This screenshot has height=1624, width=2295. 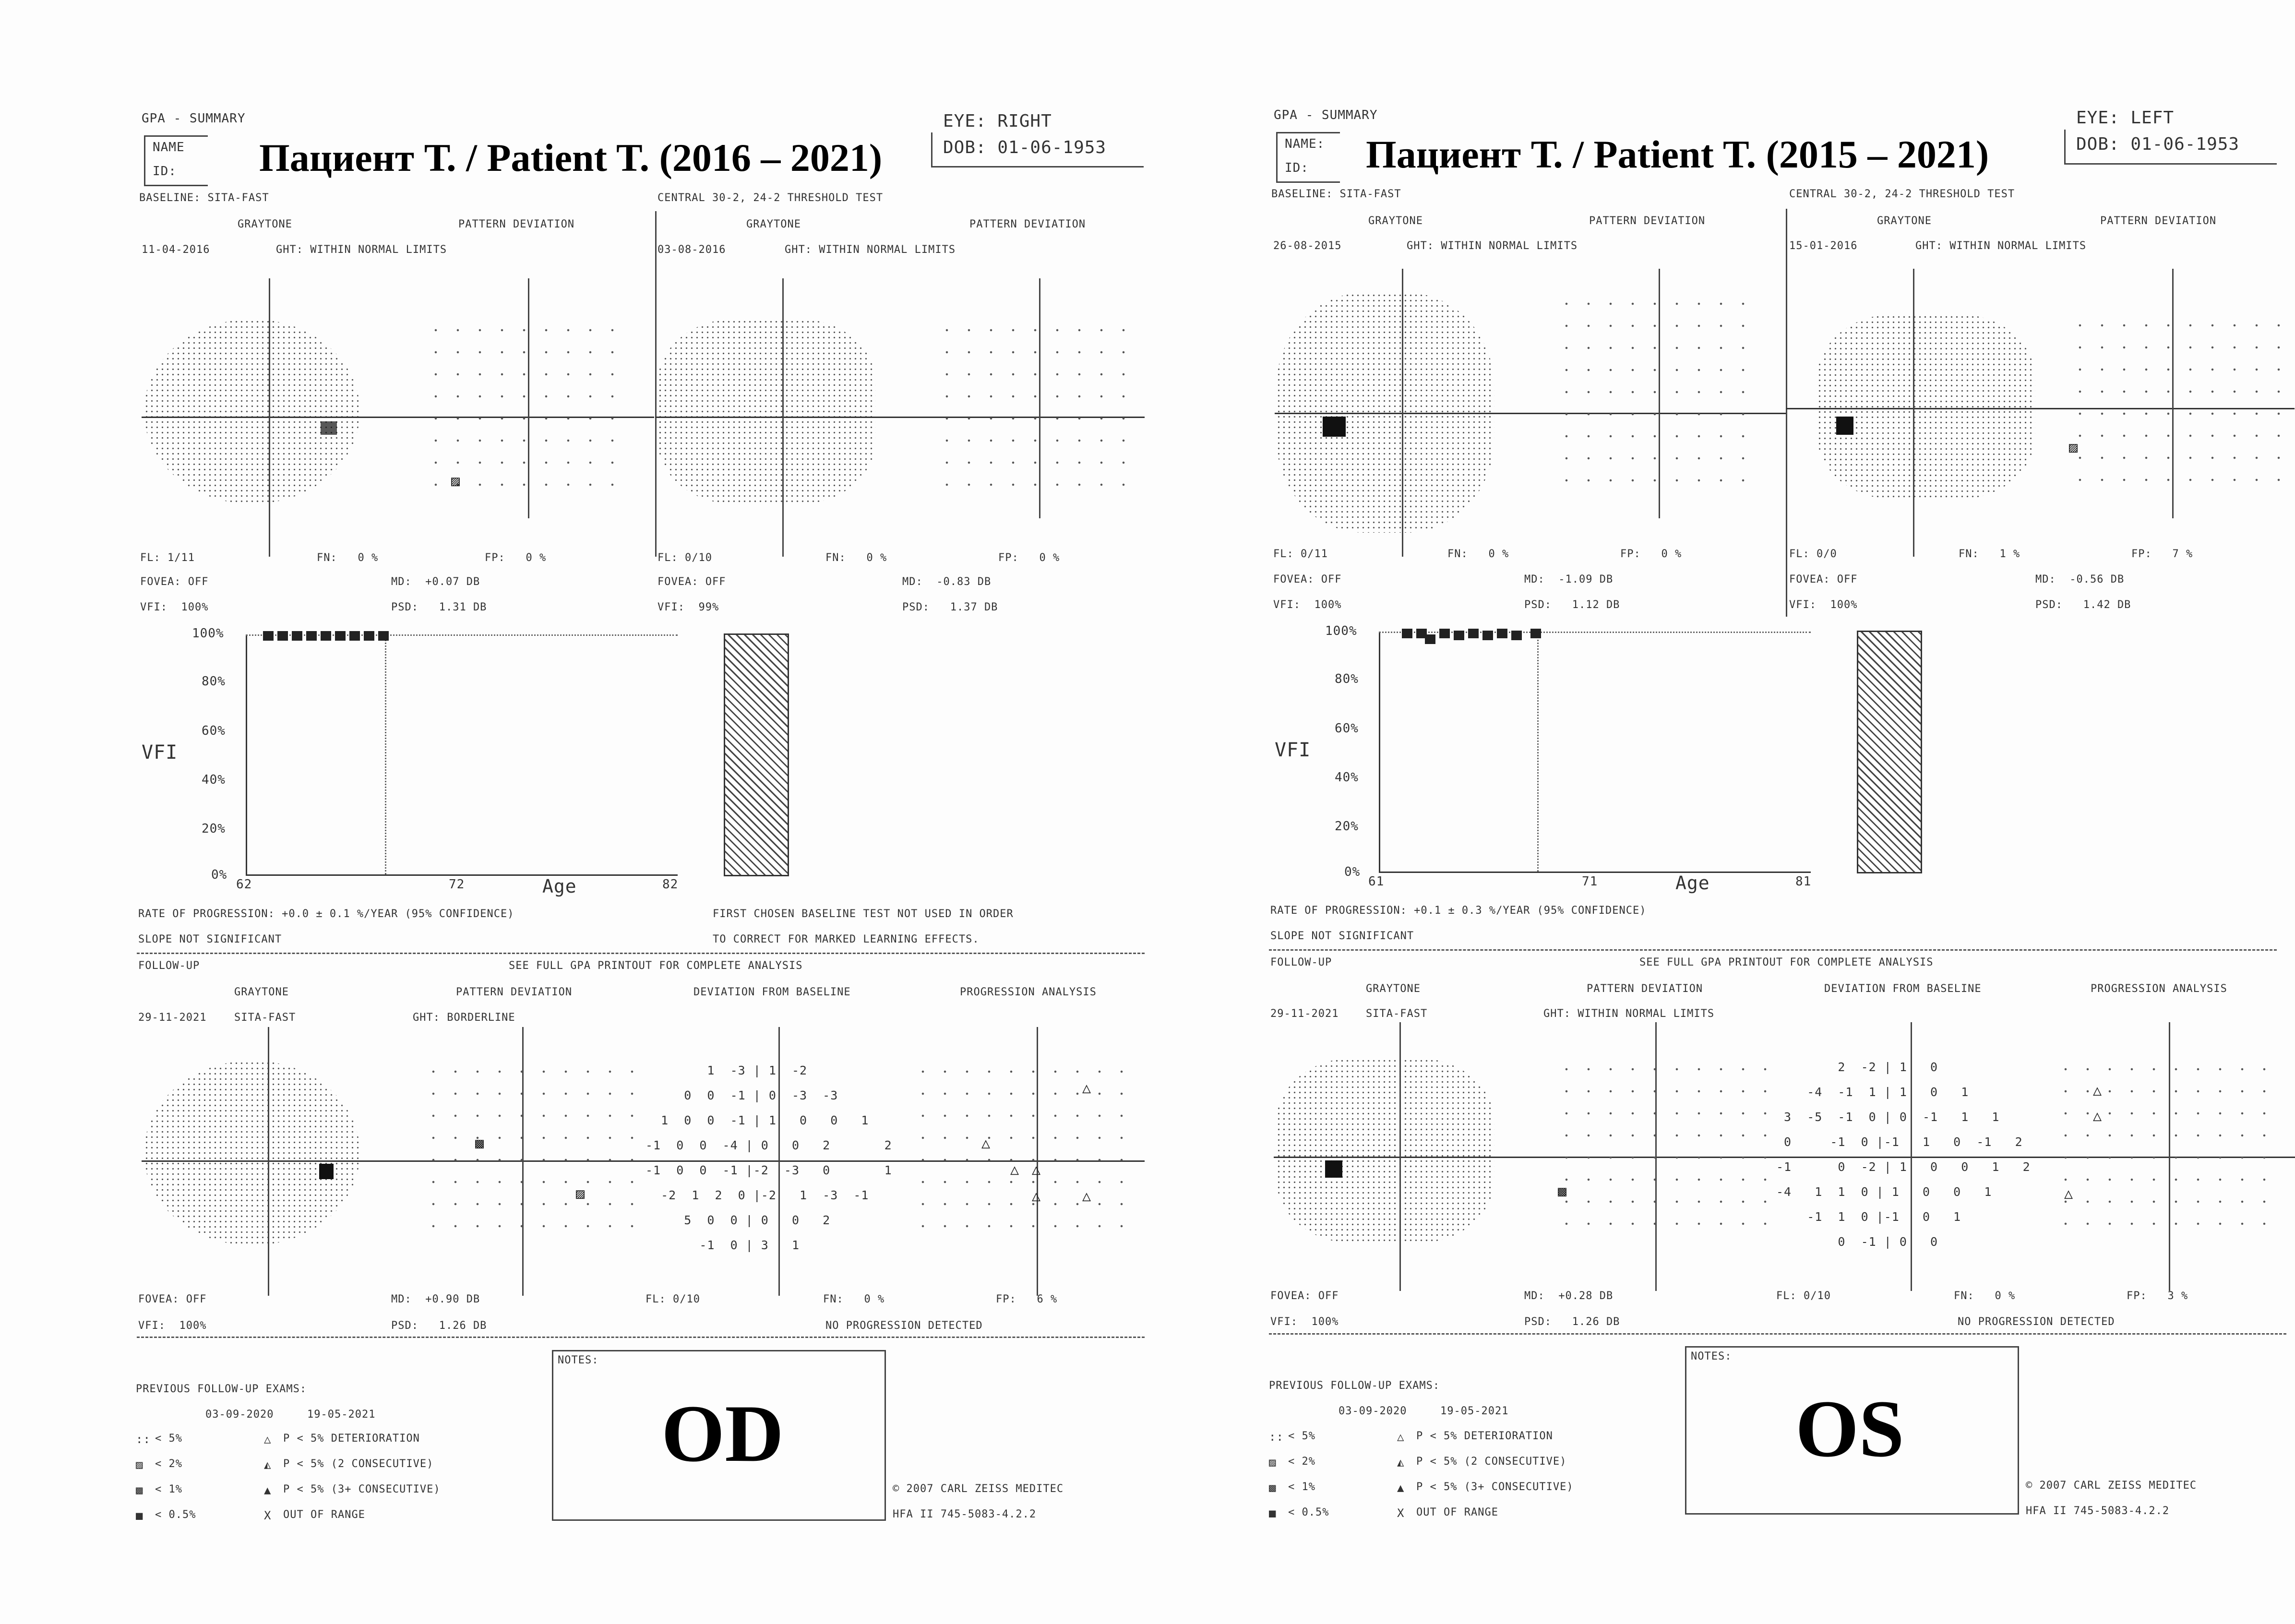 What do you see at coordinates (480, 1143) in the screenshot?
I see `symbol-lt1: ▩` at bounding box center [480, 1143].